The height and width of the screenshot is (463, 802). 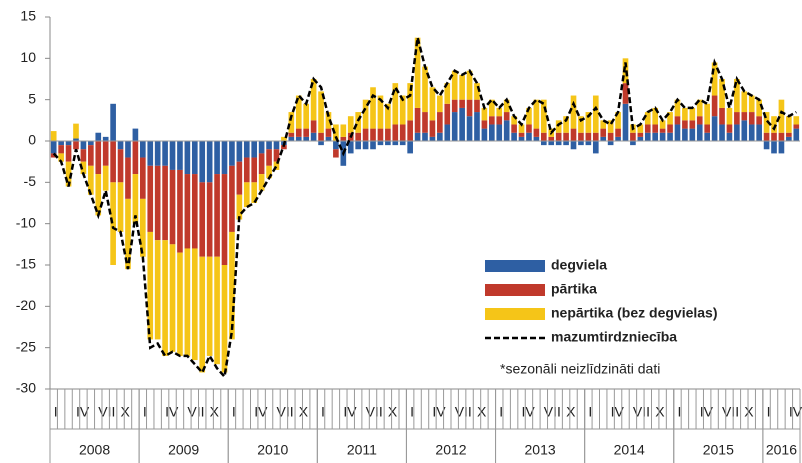 I want to click on legend-label: nepārtika (bez degvielas), so click(x=634, y=313).